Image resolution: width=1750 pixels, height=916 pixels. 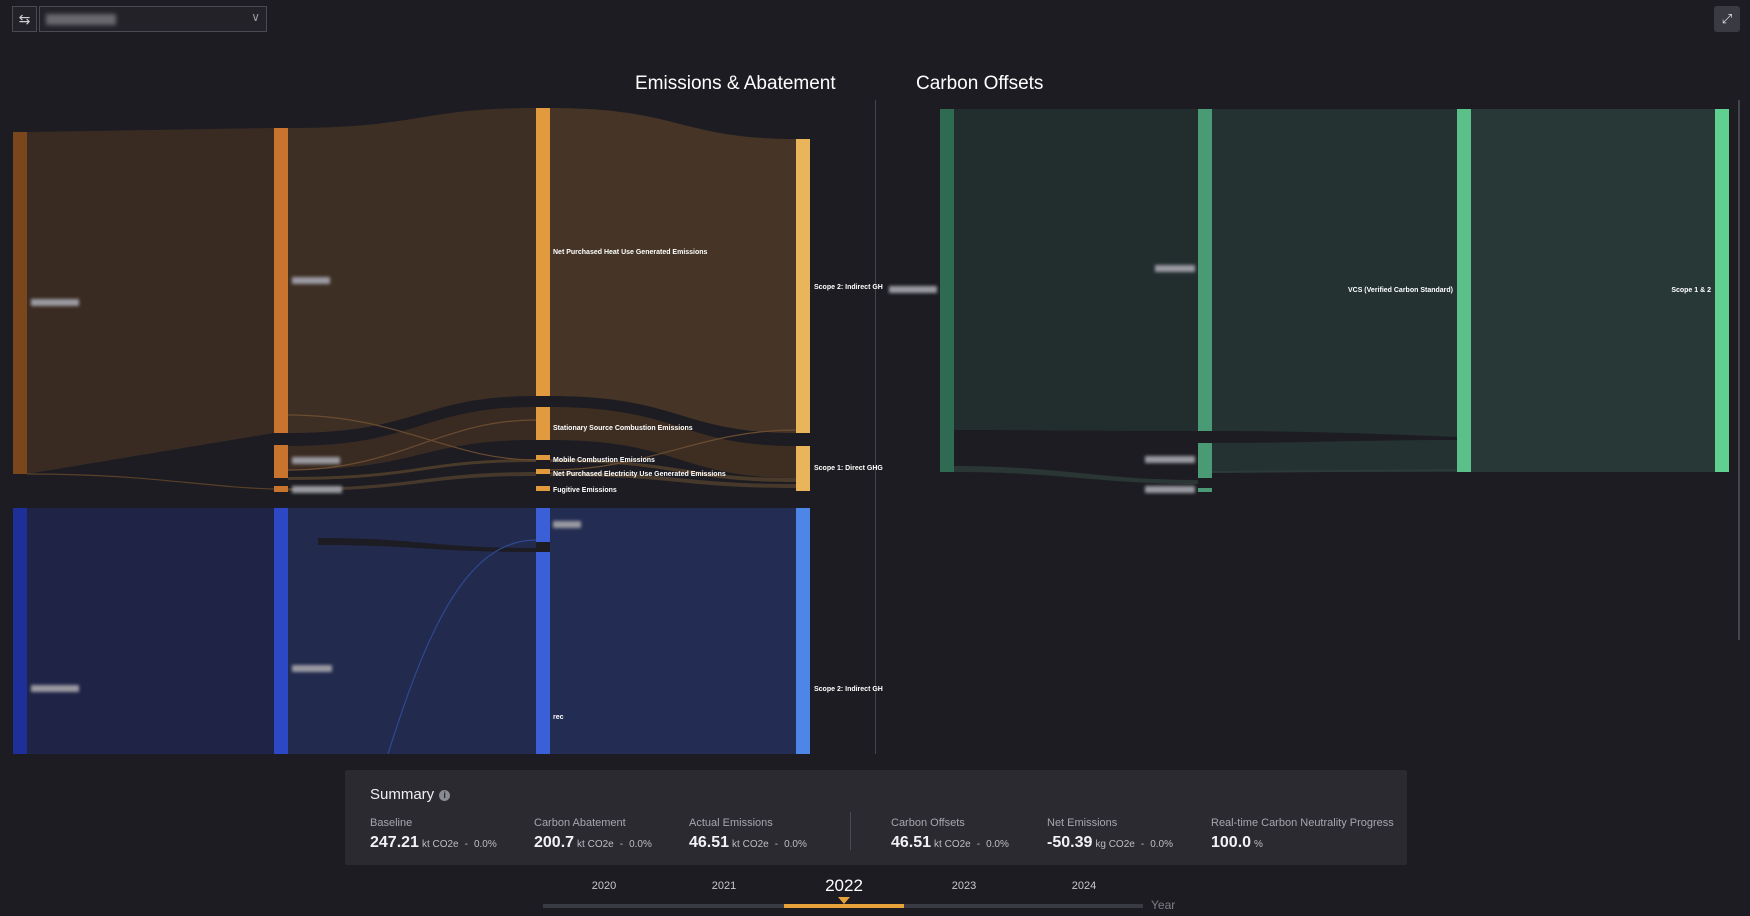 I want to click on label-mobile: Mobile Combustion Emissions, so click(x=604, y=460).